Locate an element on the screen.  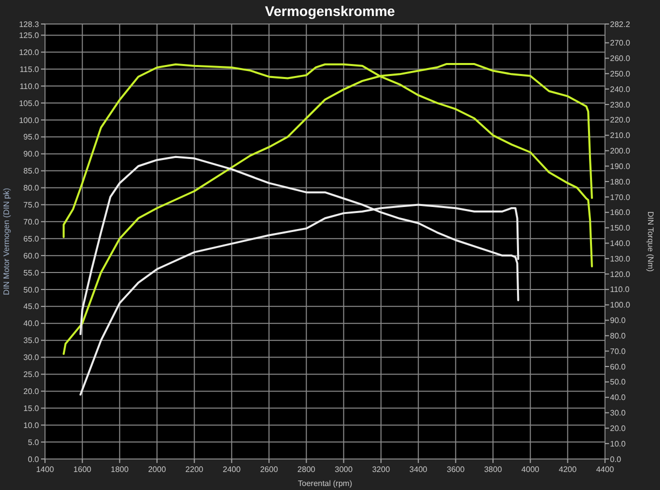
y2-tick-label: 210.0 is located at coordinates (620, 135).